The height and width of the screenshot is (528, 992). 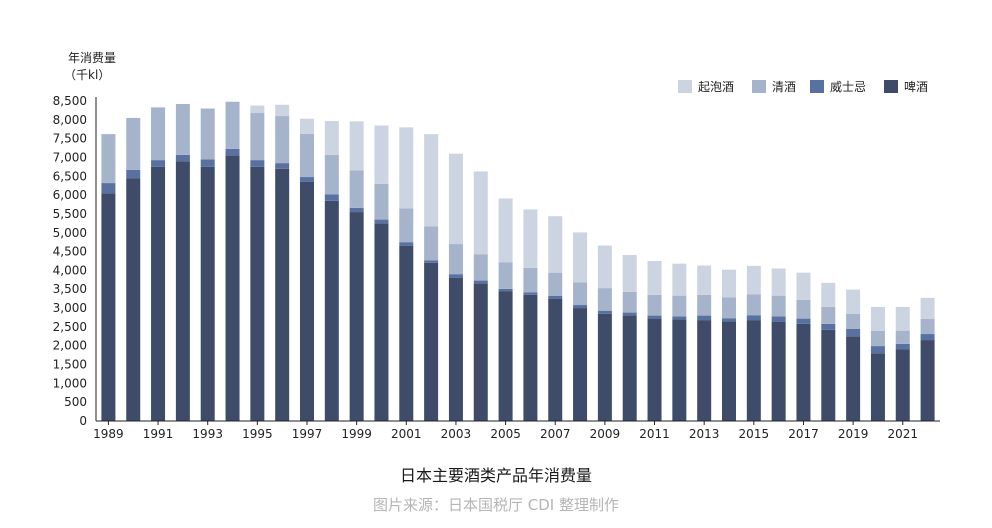 What do you see at coordinates (158, 434) in the screenshot?
I see `x-tick-label: 1991` at bounding box center [158, 434].